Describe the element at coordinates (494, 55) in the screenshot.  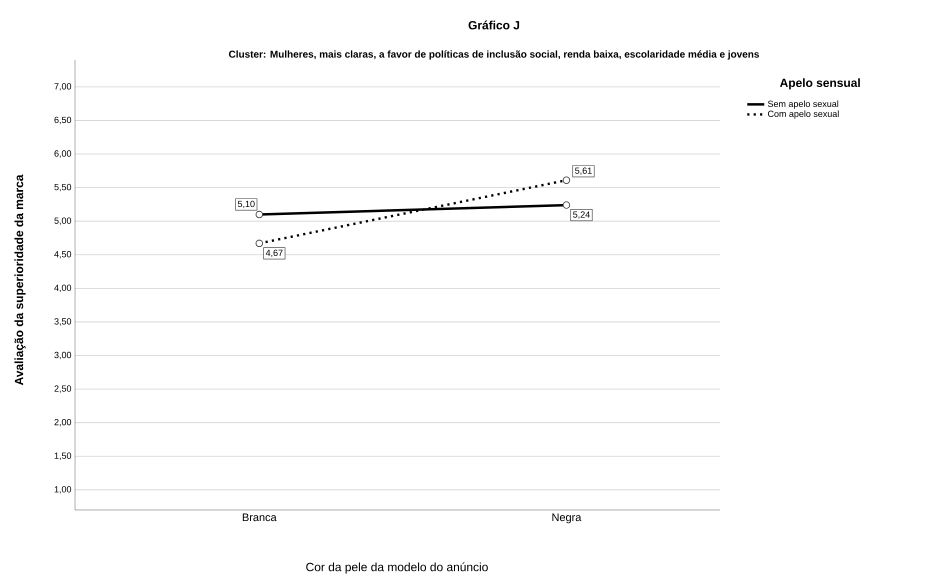
I see `chart-subtitle: Cluster: Mulheres, mais claras, a favor de políticas de inclusão social, renda baixa, escolaridade média e jovens` at that location.